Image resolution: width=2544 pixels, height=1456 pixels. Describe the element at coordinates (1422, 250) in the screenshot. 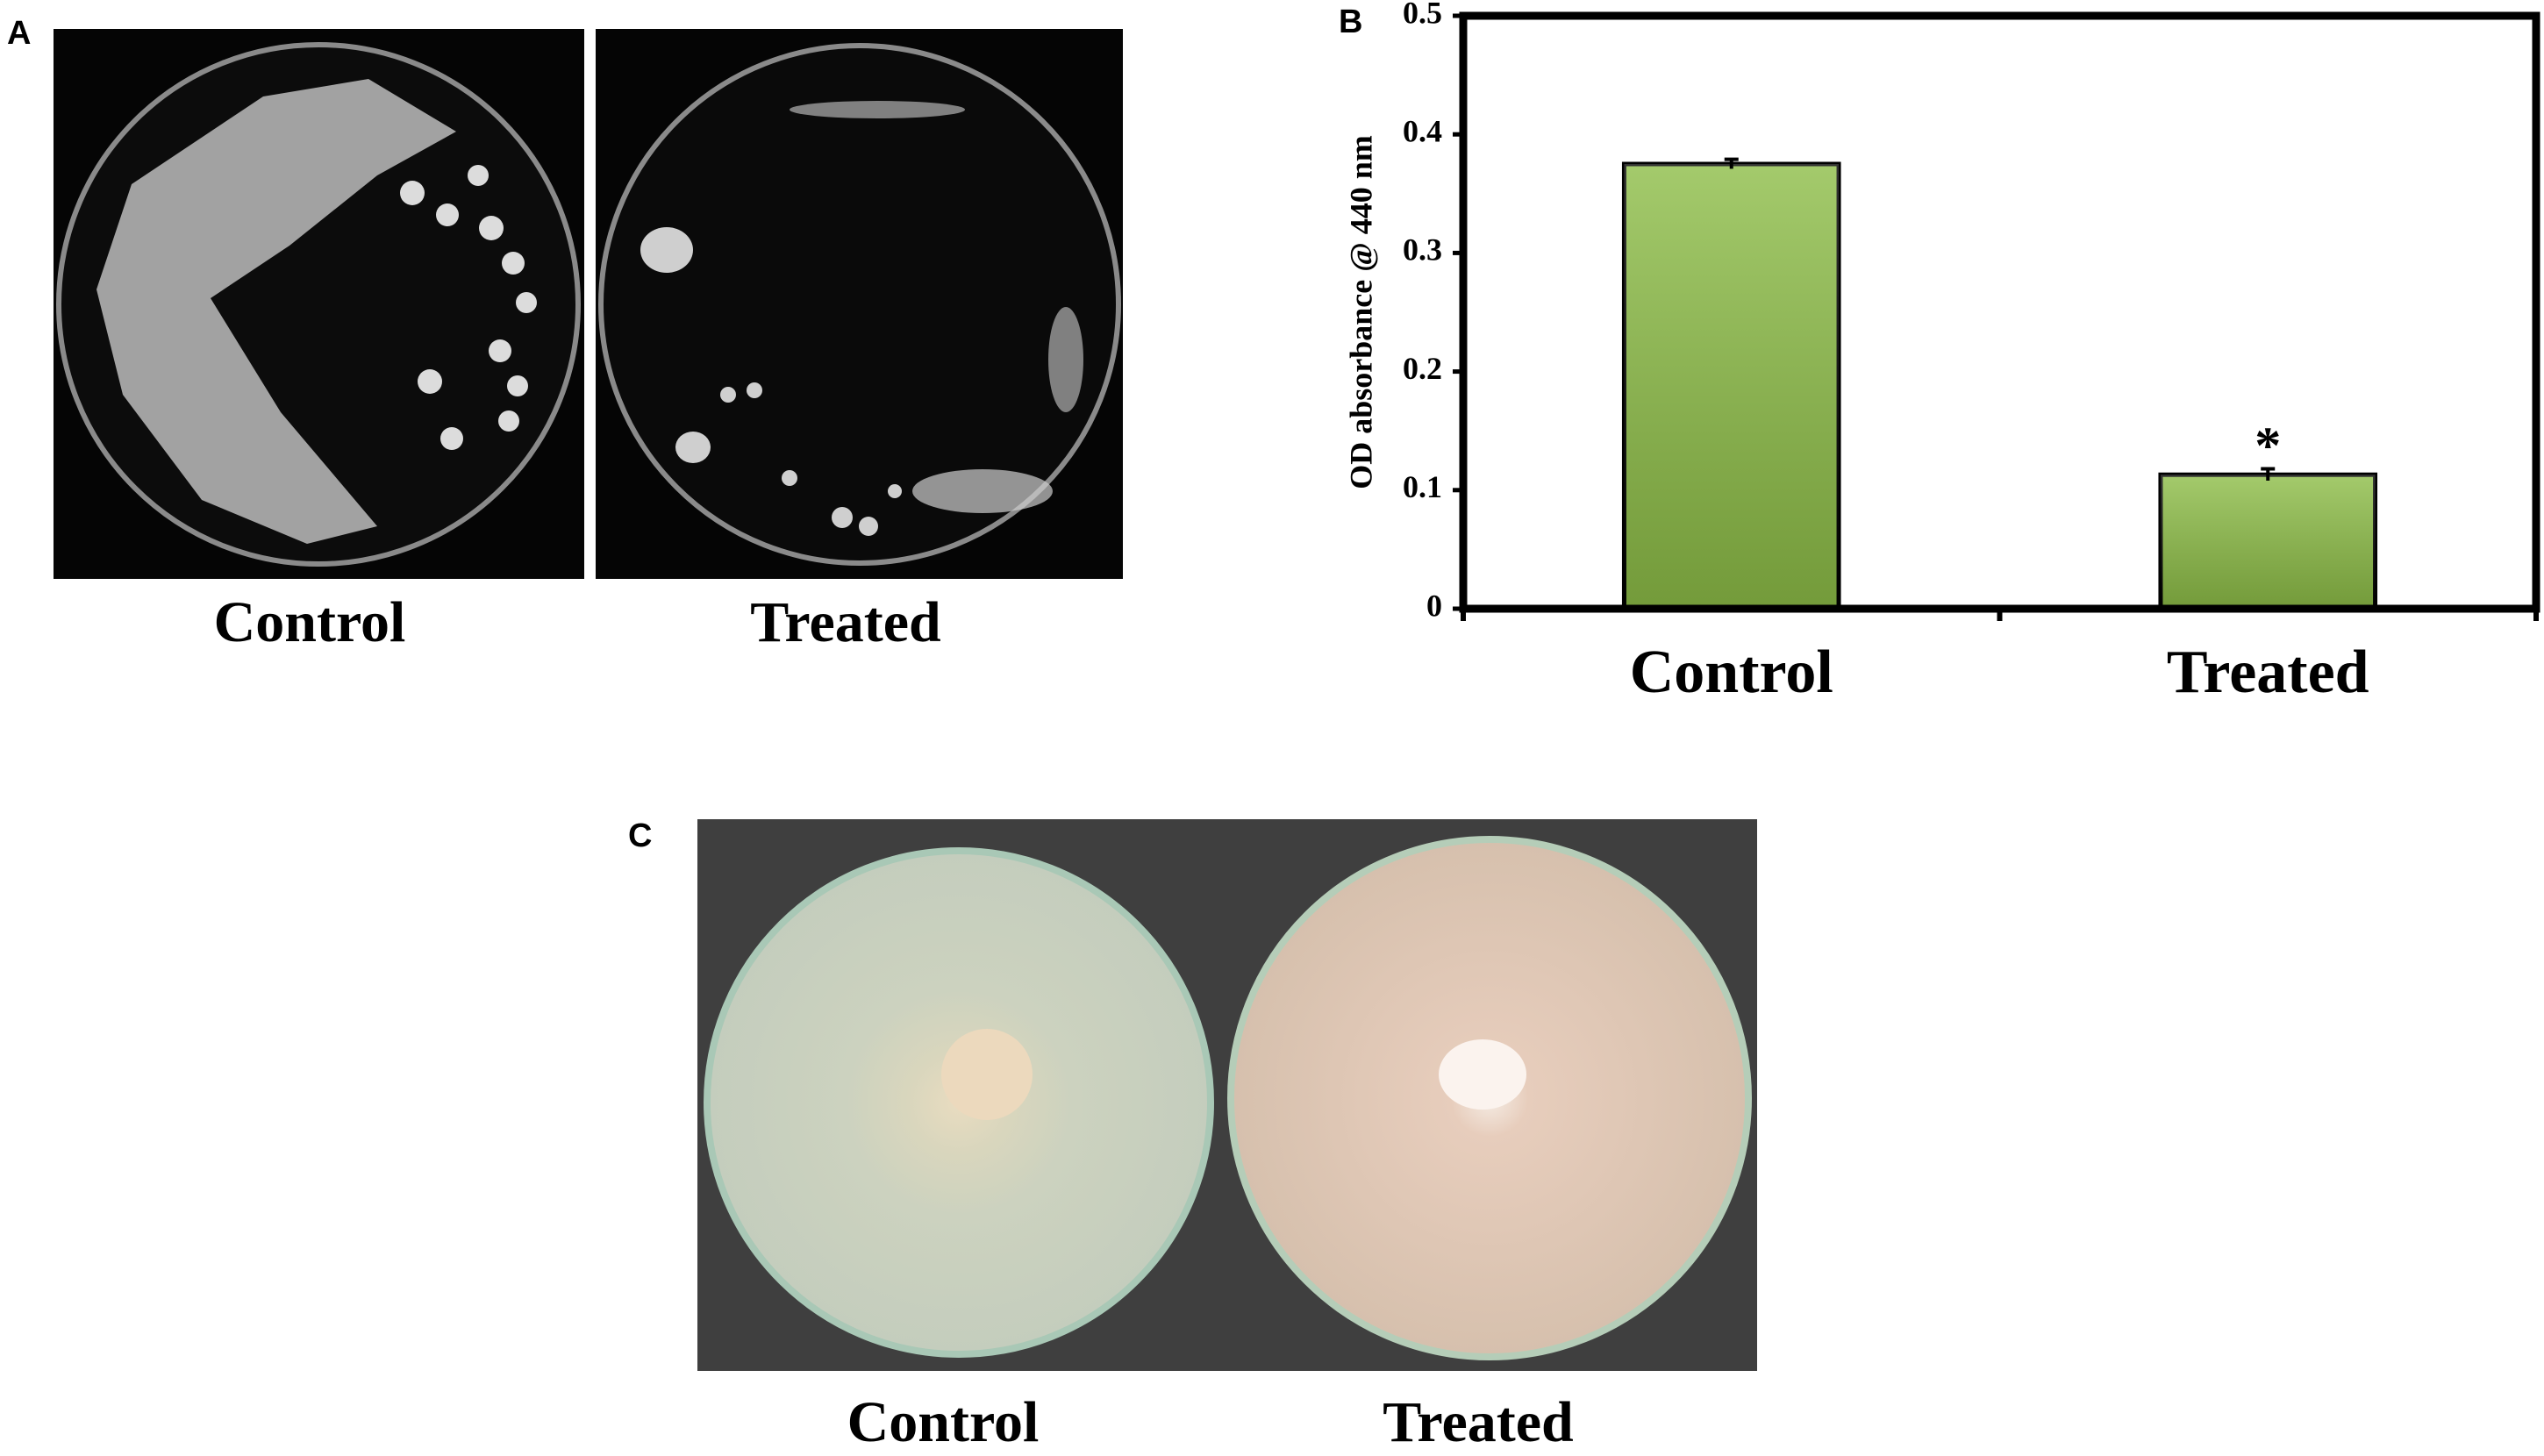

I see `y-tick-label: 0.3` at that location.